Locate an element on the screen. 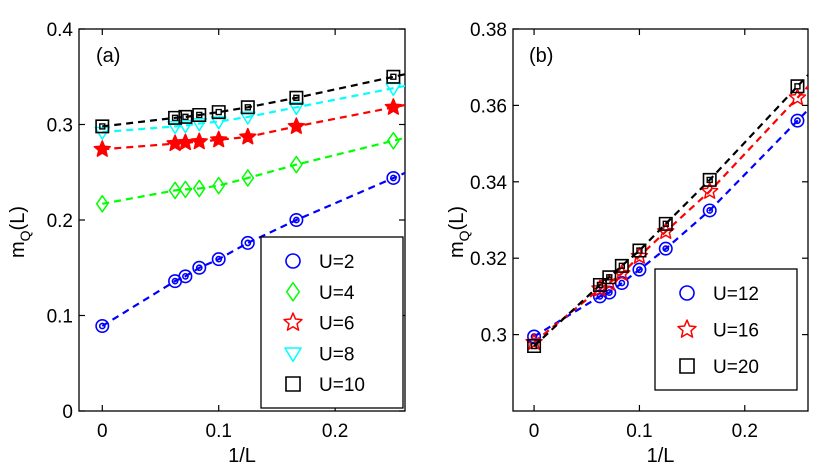 The image size is (830, 473). legend-label: U=6 is located at coordinates (336, 324).